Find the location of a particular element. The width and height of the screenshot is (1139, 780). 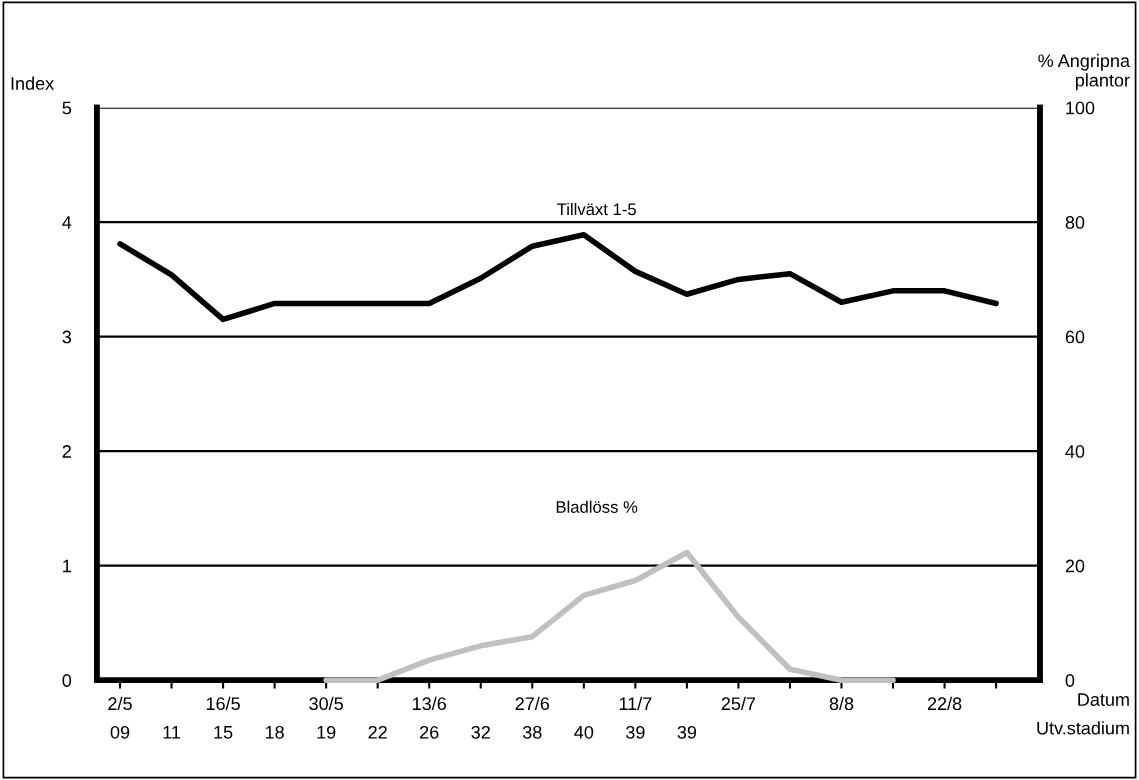

y2-tick-label: 80 is located at coordinates (1075, 222).